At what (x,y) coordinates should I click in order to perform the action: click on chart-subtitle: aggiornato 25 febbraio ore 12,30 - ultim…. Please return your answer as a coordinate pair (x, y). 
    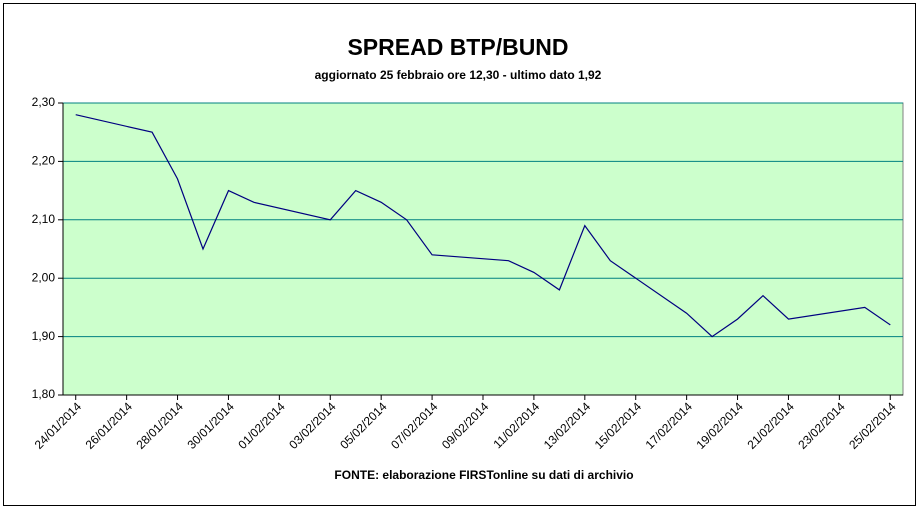
    Looking at the image, I should click on (458, 75).